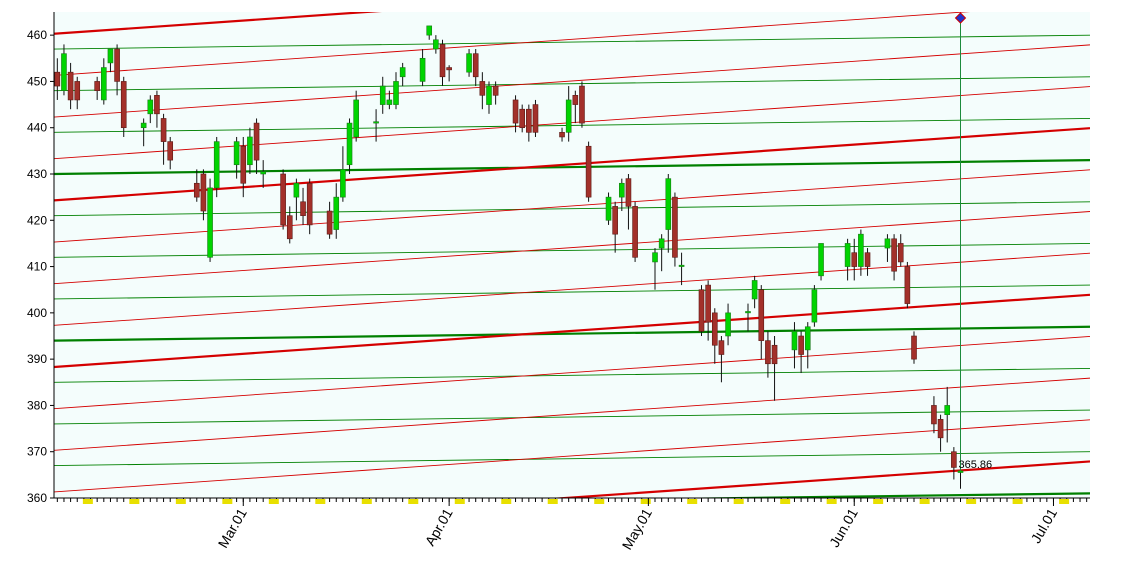  I want to click on cursor-marker, so click(960, 18).